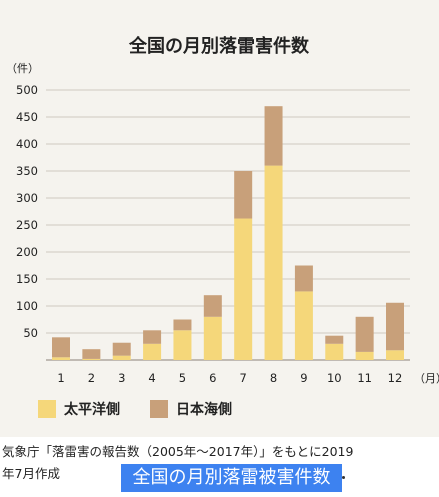  What do you see at coordinates (27, 171) in the screenshot?
I see `y-tick-label: 350` at bounding box center [27, 171].